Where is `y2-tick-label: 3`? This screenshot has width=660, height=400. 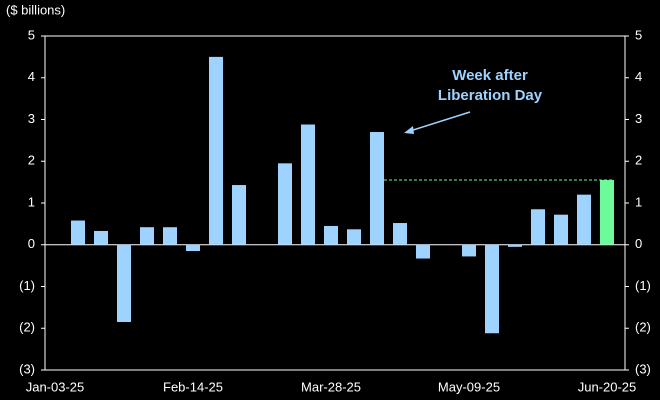
y2-tick-label: 3 is located at coordinates (638, 118).